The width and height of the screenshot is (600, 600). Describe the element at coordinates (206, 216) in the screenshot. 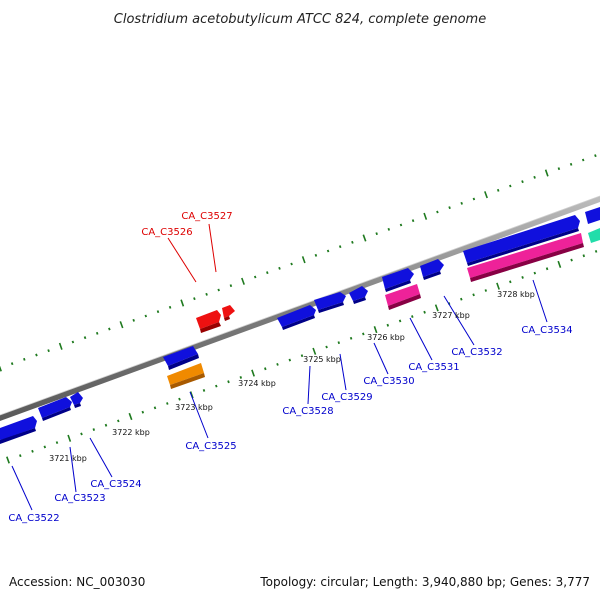

I see `gene-label-ca-c3527: CA_C3527` at that location.